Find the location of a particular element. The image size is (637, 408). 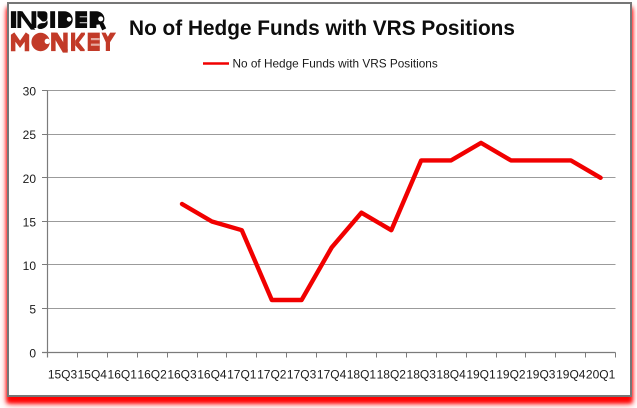

svg-text: 5 is located at coordinates (32, 310).